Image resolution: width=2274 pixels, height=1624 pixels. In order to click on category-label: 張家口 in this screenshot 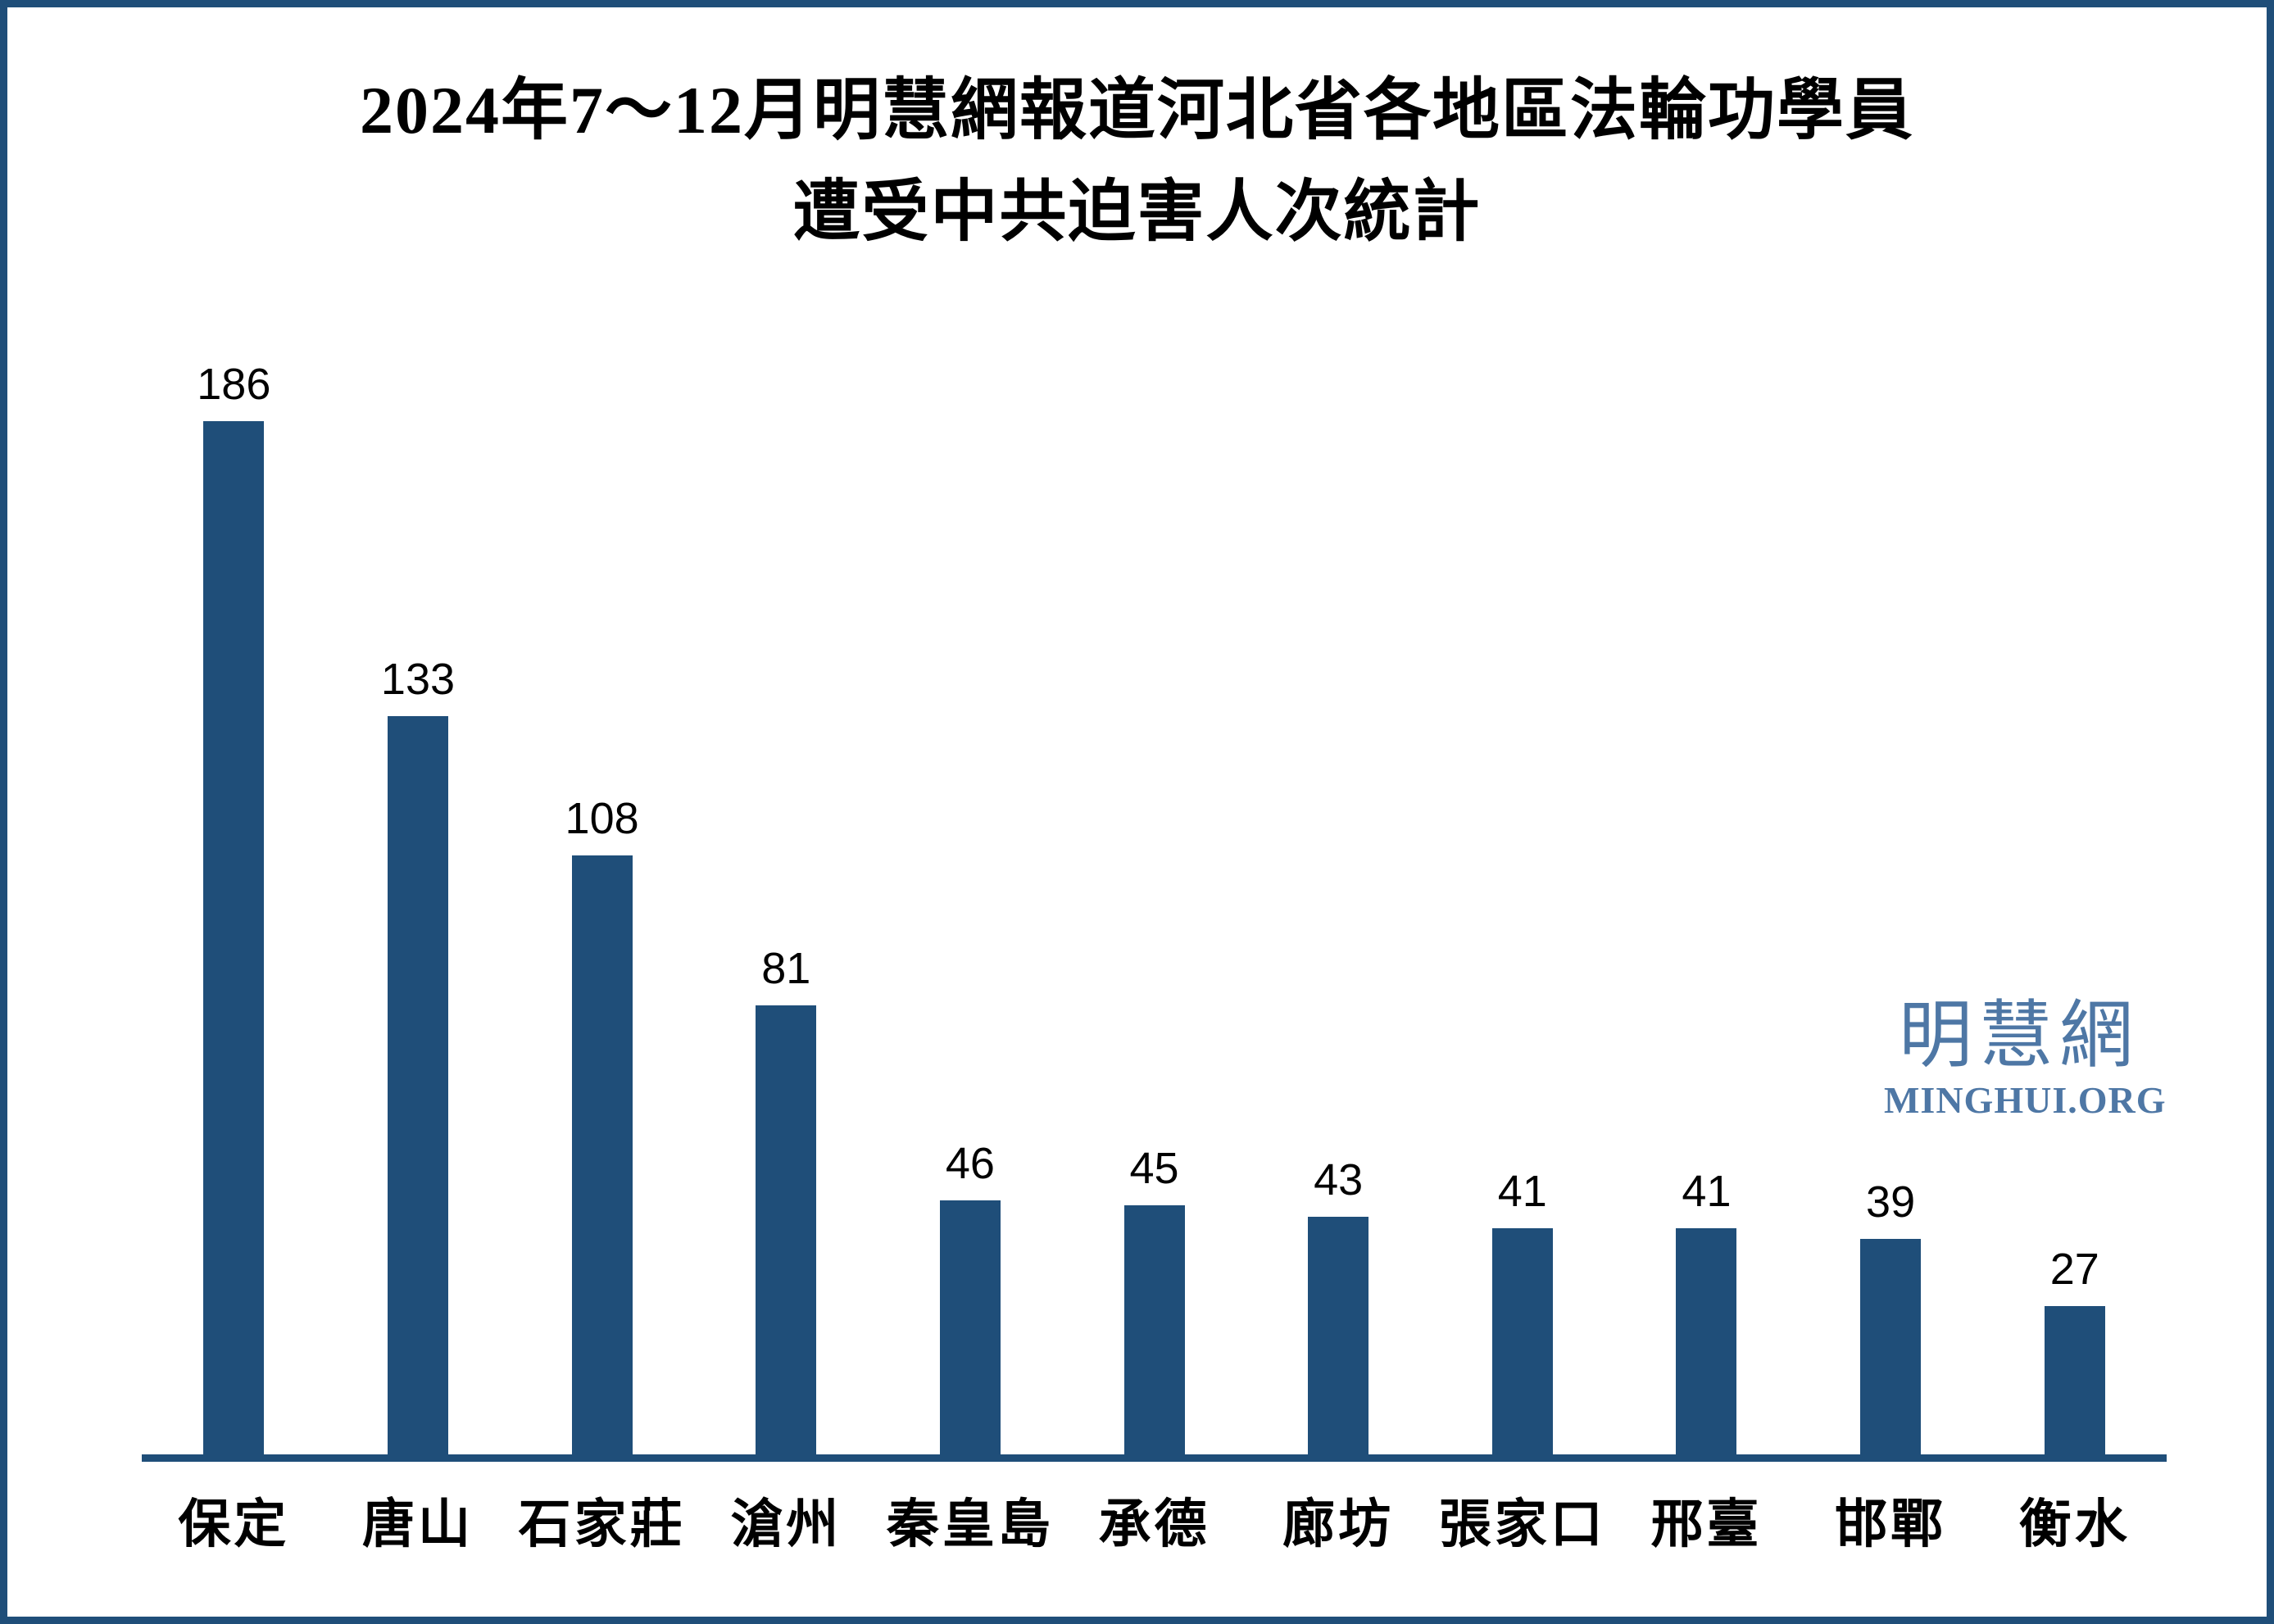, I will do `click(1522, 1525)`.